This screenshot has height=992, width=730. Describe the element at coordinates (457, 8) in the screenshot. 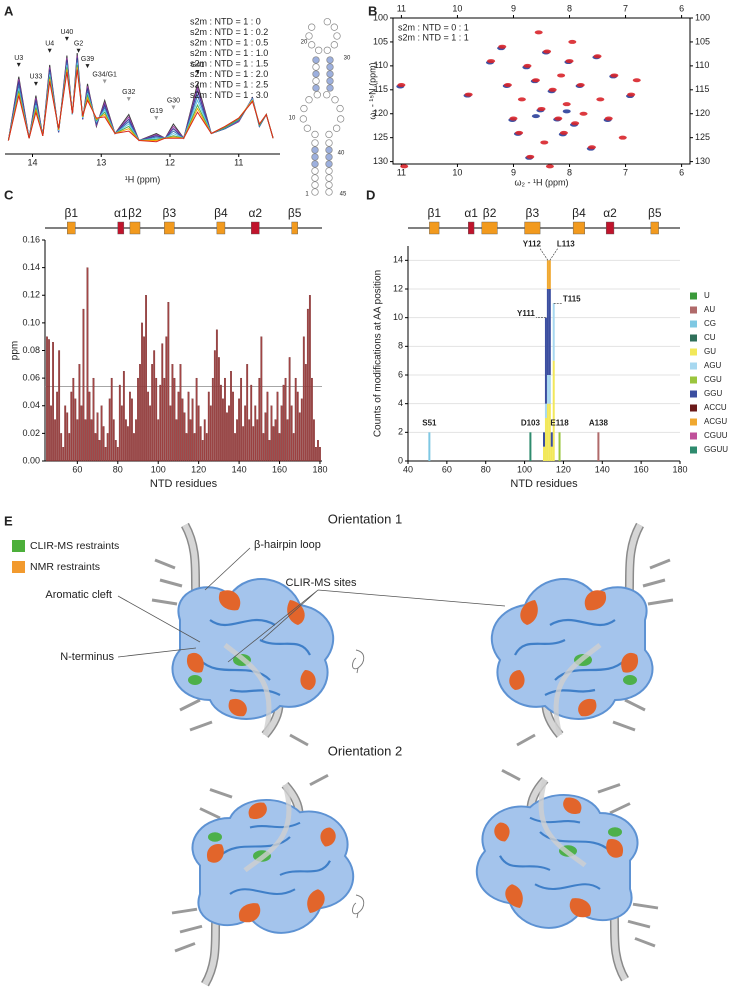

I see `x-tick-label: 10` at that location.